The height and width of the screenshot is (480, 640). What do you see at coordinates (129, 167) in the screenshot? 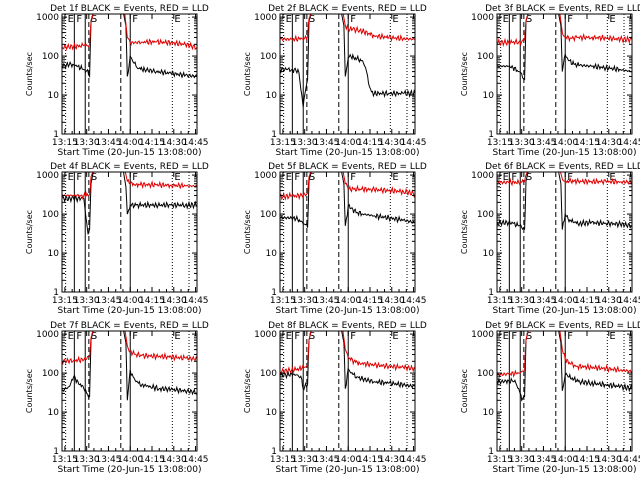
I see `panel-title: Det 4f BLACK = Events, RED = LLD` at bounding box center [129, 167].